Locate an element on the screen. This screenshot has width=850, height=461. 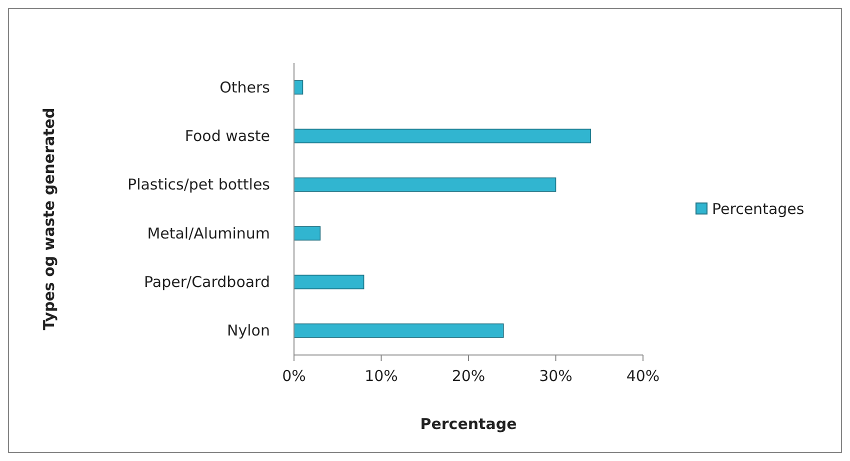
y-tick-label: Others is located at coordinates (245, 87).